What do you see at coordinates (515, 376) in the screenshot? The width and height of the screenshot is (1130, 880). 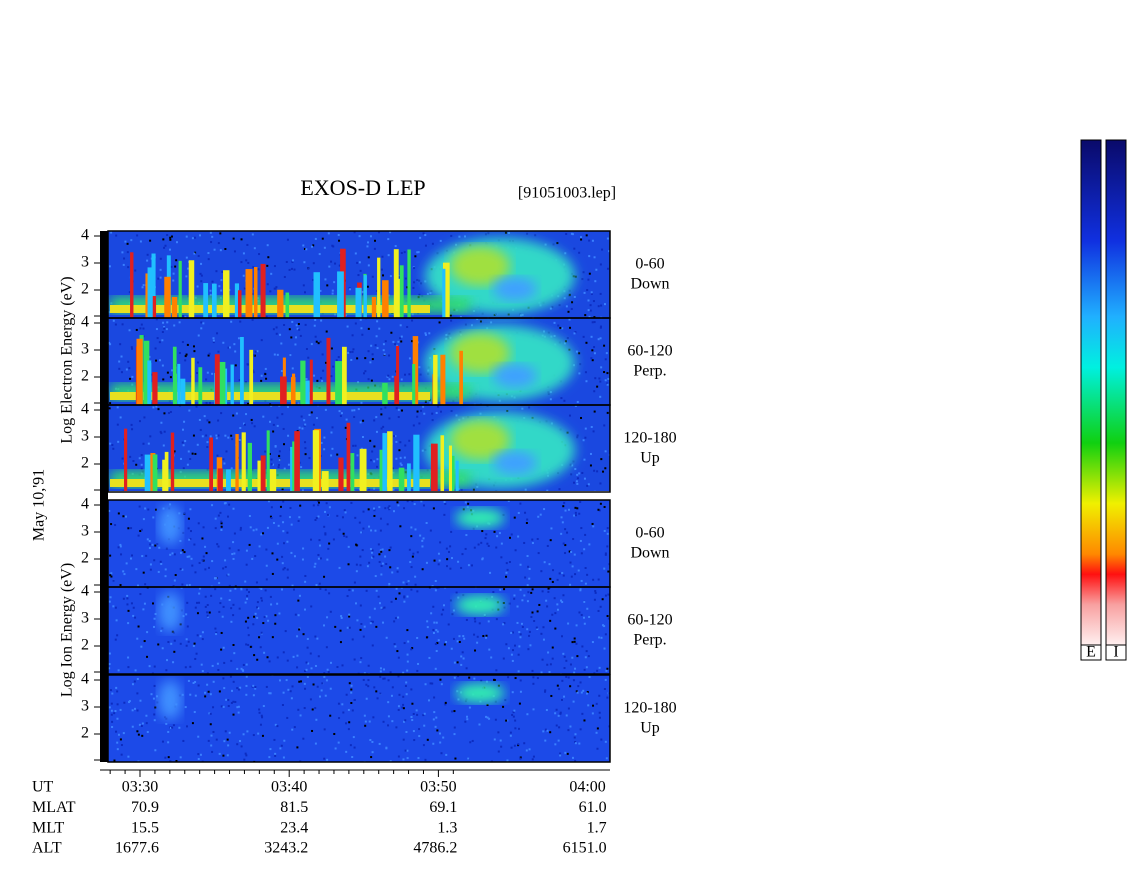 I see `blob` at bounding box center [515, 376].